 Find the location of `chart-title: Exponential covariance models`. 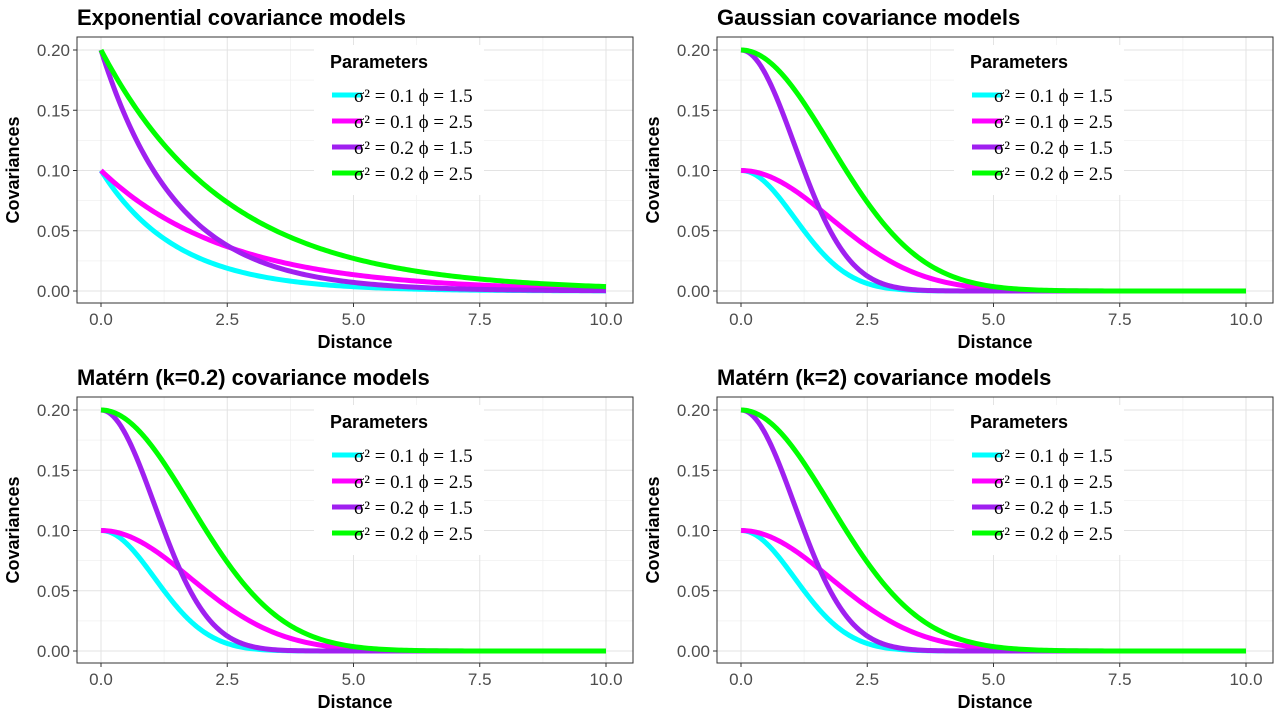

chart-title: Exponential covariance models is located at coordinates (241, 17).